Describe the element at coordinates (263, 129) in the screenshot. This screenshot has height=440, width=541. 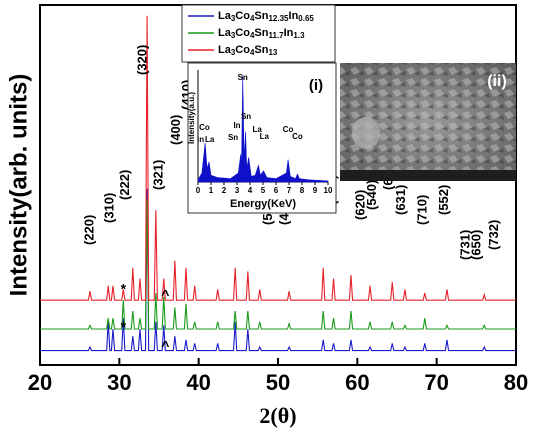
I see `spectrum-area` at that location.